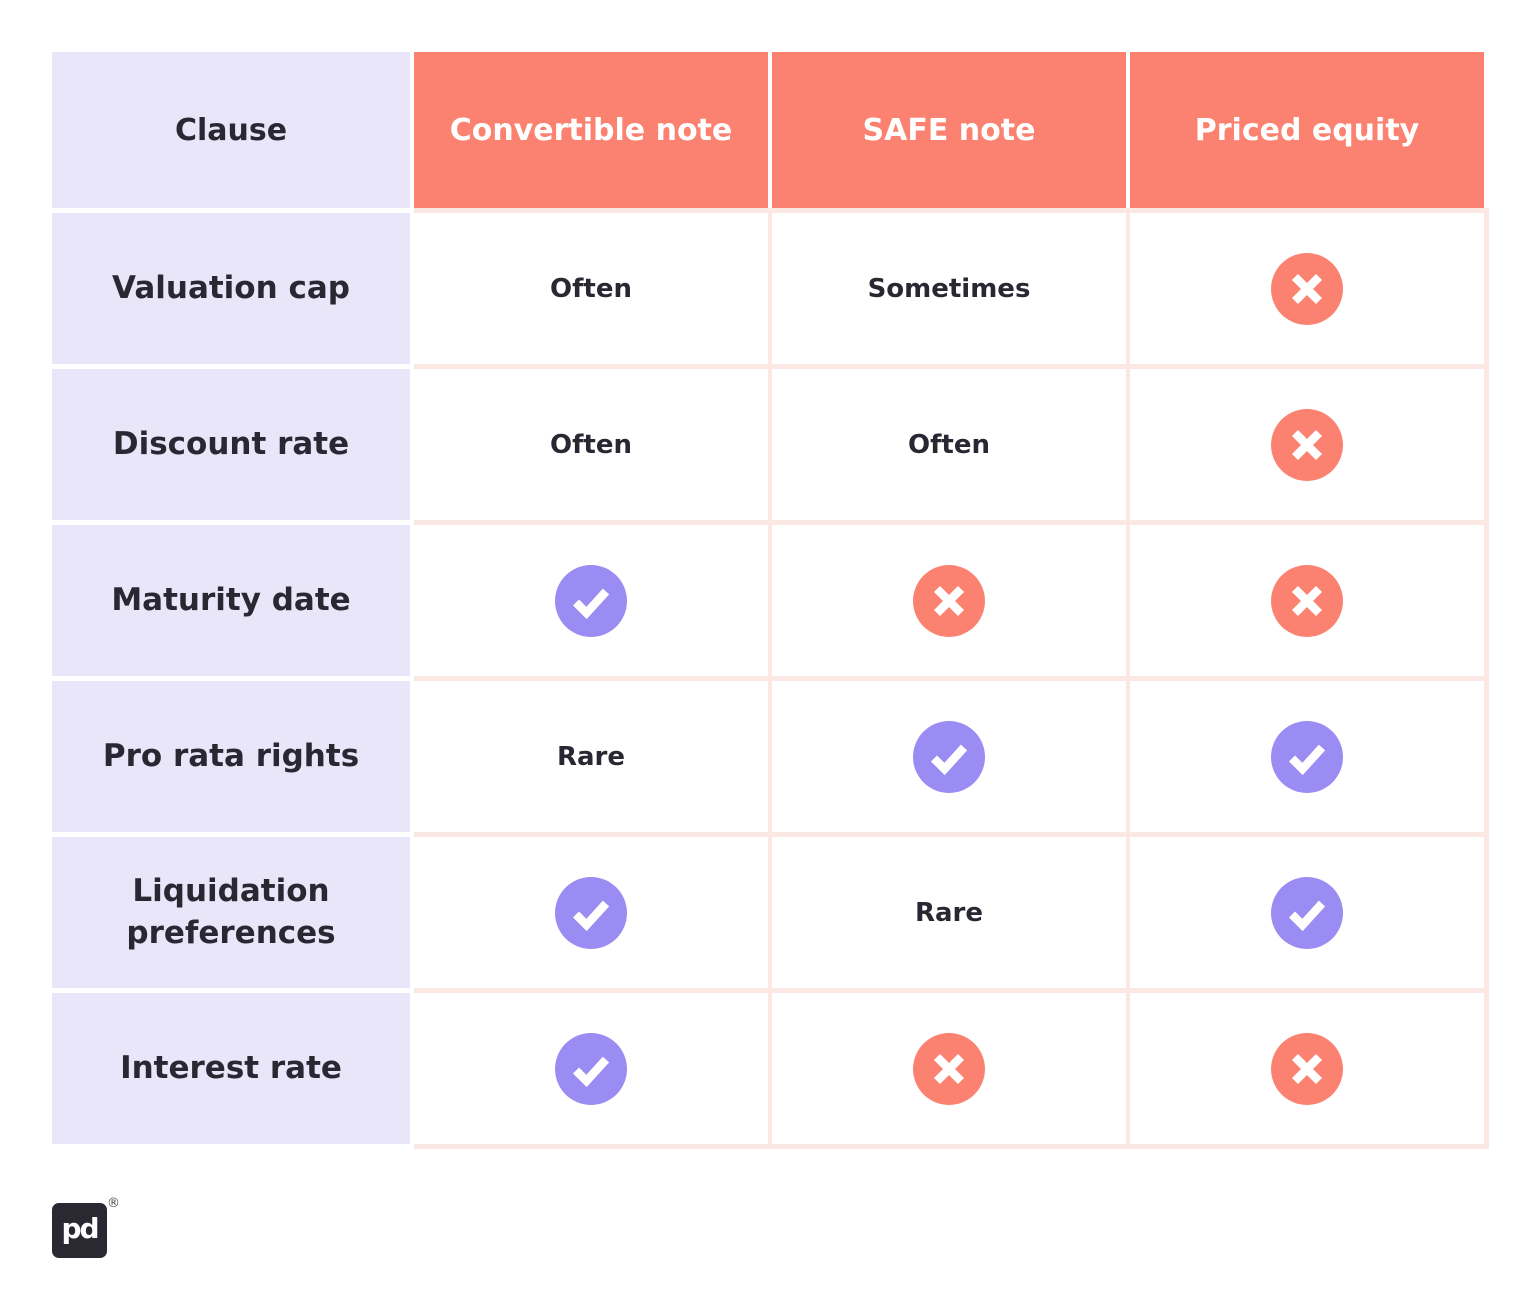 The width and height of the screenshot is (1536, 1309). I want to click on cell-value: Sometimes, so click(949, 288).